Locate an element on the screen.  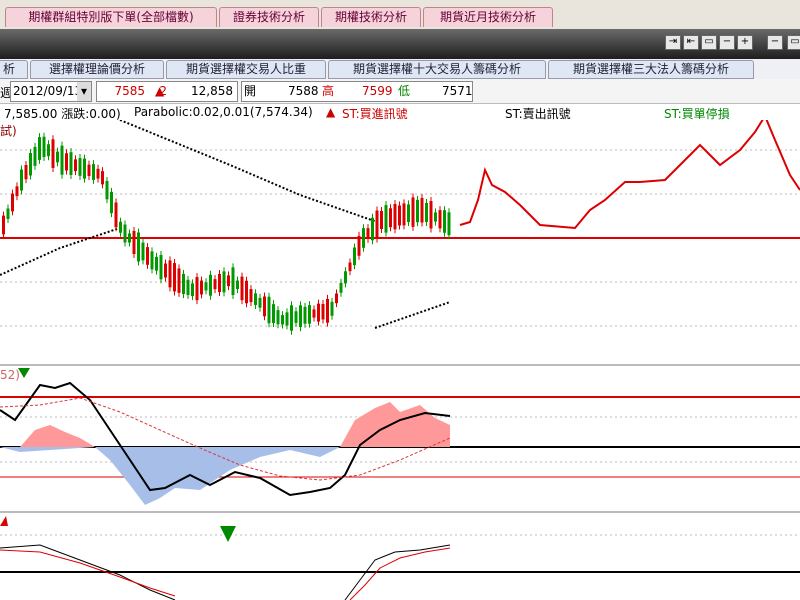
price: 7585 is located at coordinates (129, 91).